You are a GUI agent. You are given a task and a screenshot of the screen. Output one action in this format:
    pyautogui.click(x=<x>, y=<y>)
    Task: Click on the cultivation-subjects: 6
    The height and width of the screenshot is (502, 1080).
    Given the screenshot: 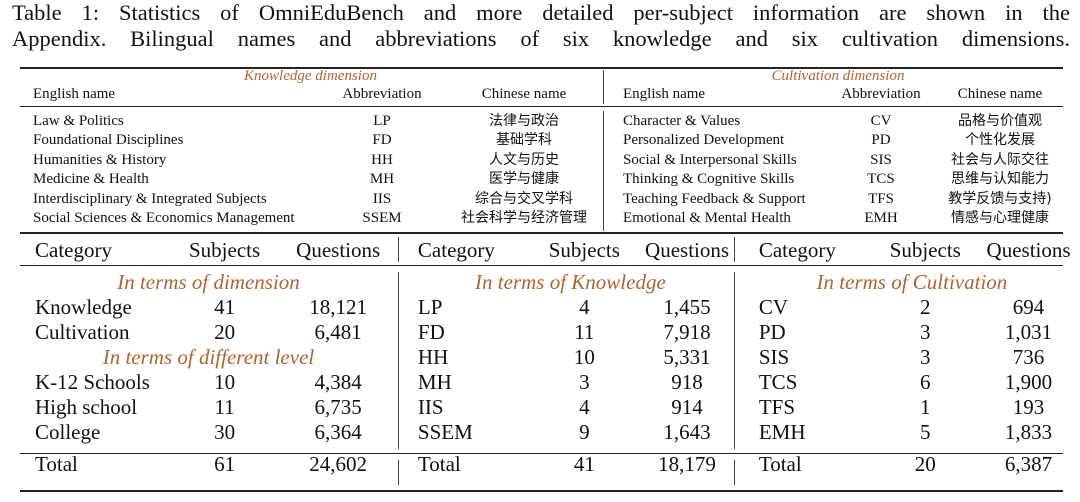 What is the action you would take?
    pyautogui.click(x=925, y=382)
    